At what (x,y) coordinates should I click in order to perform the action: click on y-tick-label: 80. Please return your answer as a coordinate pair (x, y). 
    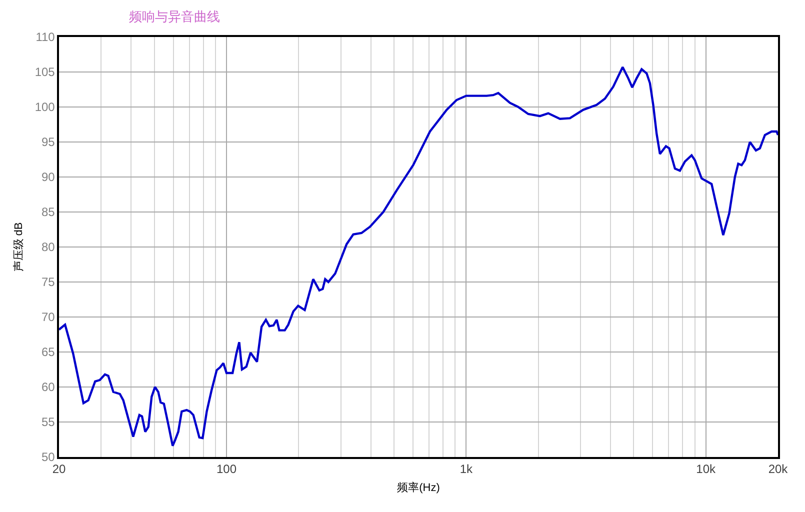
    Looking at the image, I should click on (48, 247).